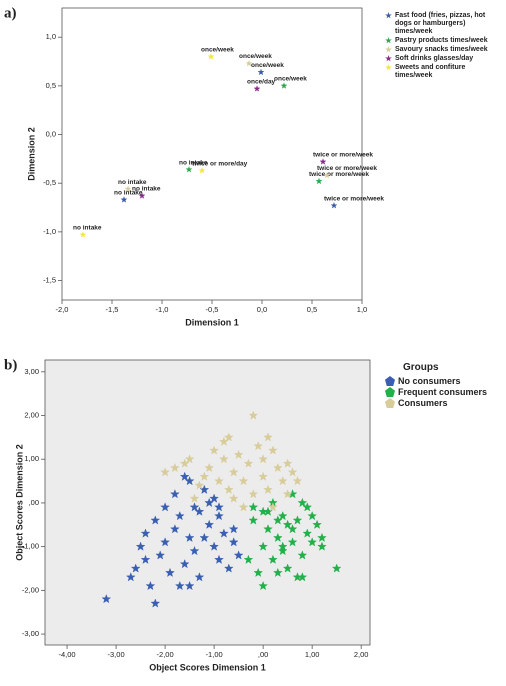  I want to click on y-tick-label: 0,5, so click(51, 85).